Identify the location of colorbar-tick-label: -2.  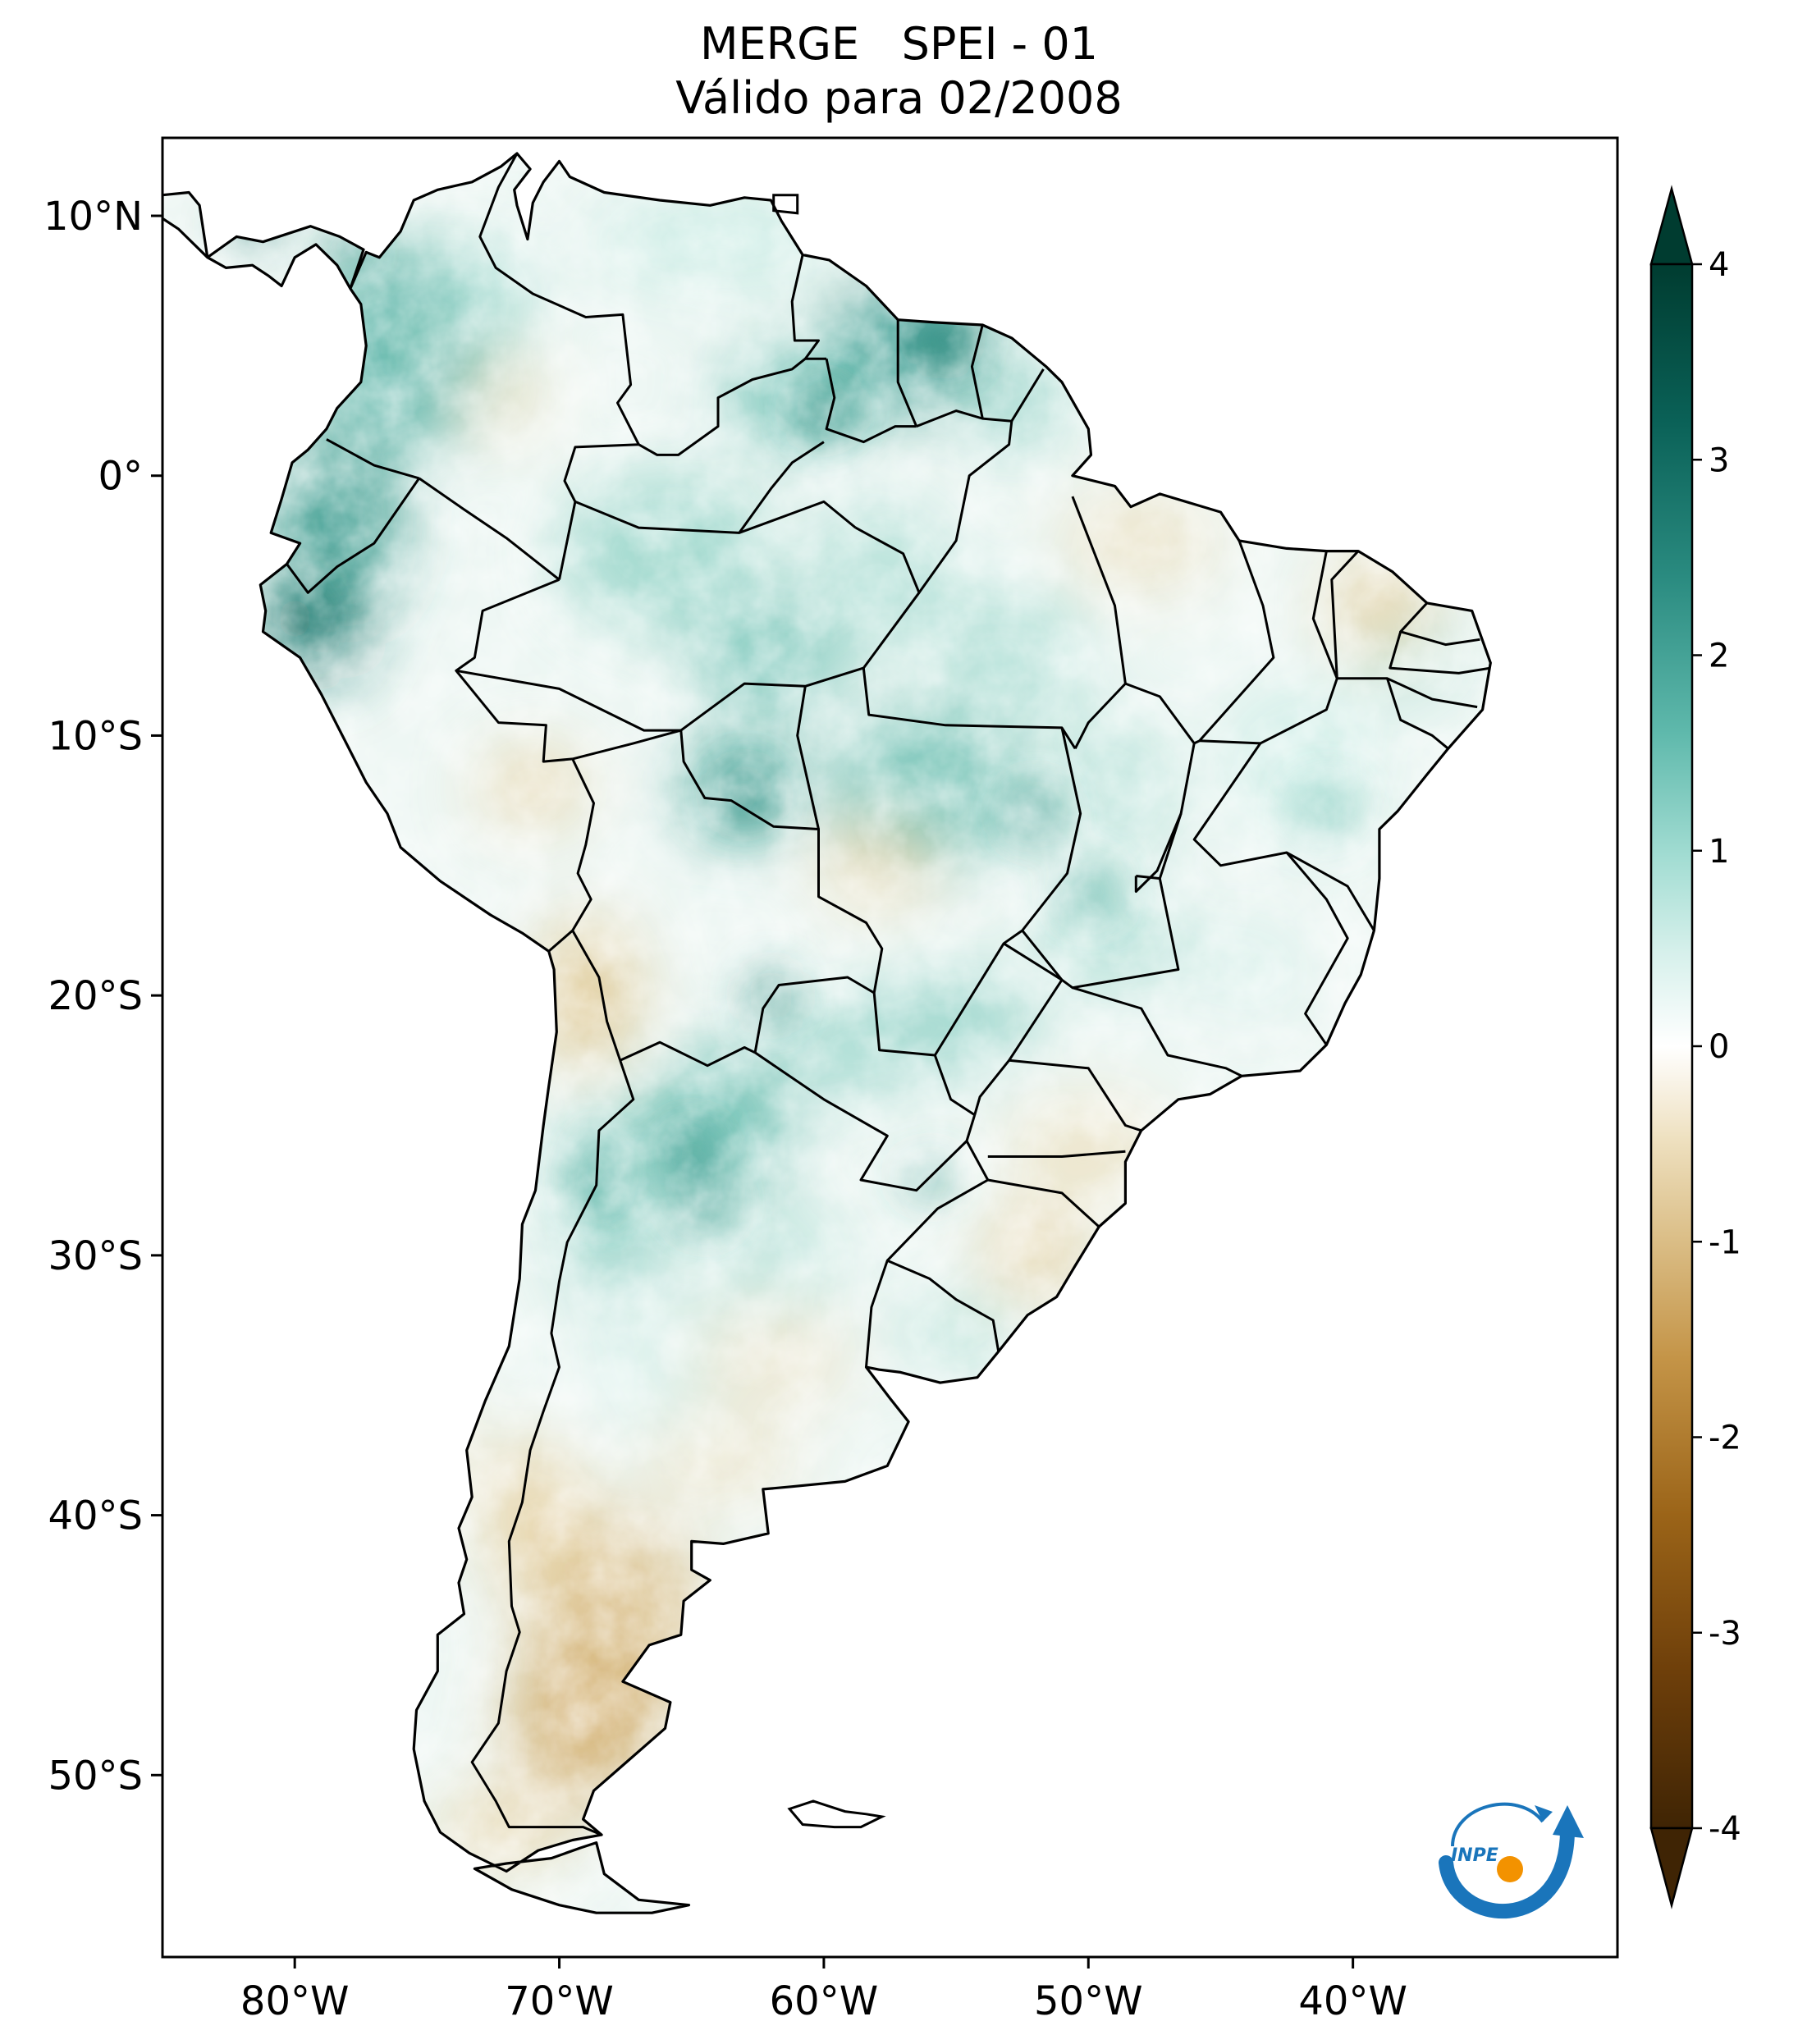
(1725, 1438).